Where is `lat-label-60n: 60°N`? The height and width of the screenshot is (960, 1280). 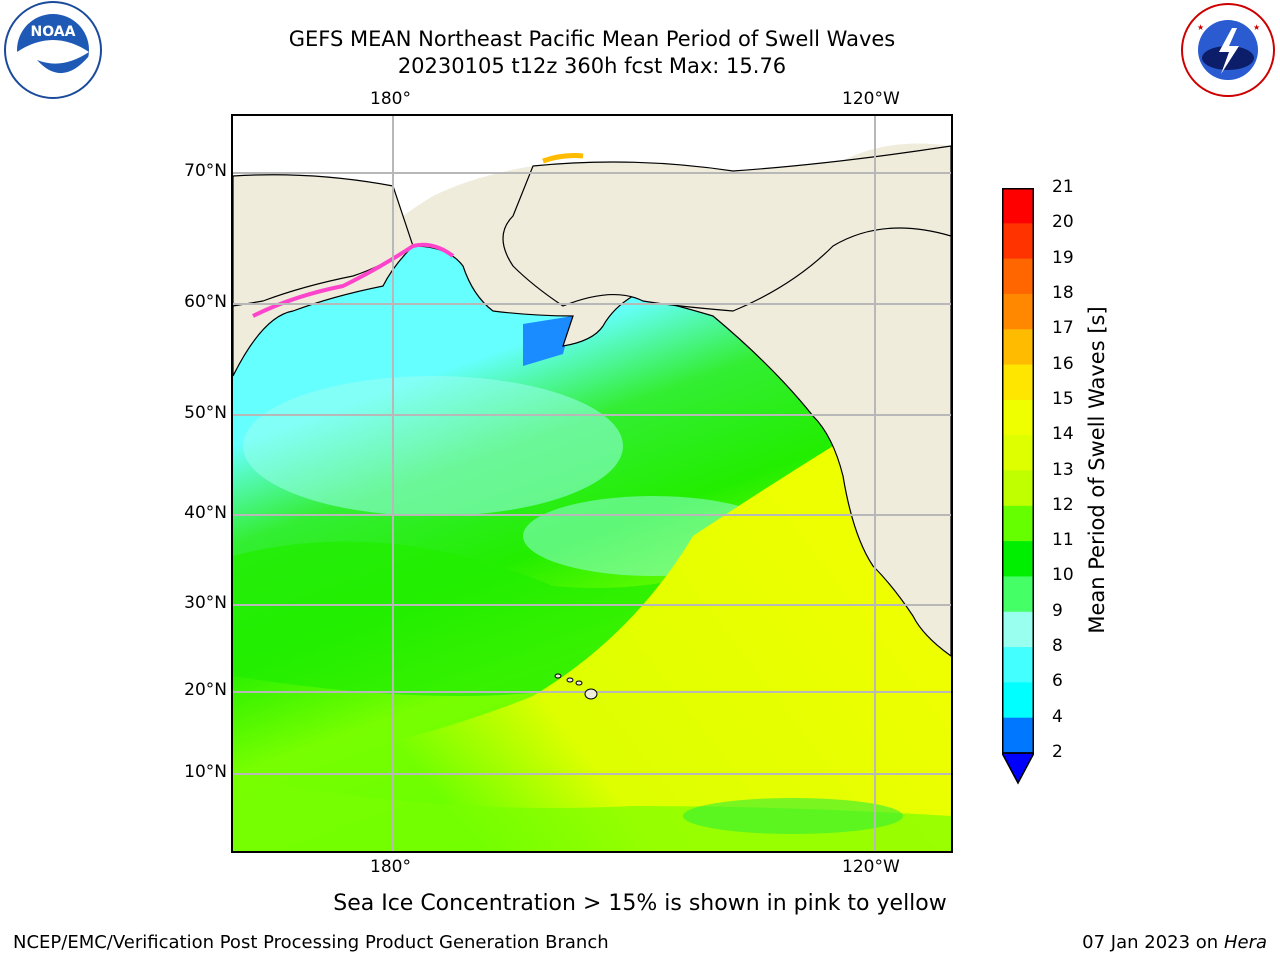
lat-label-60n: 60°N is located at coordinates (205, 302).